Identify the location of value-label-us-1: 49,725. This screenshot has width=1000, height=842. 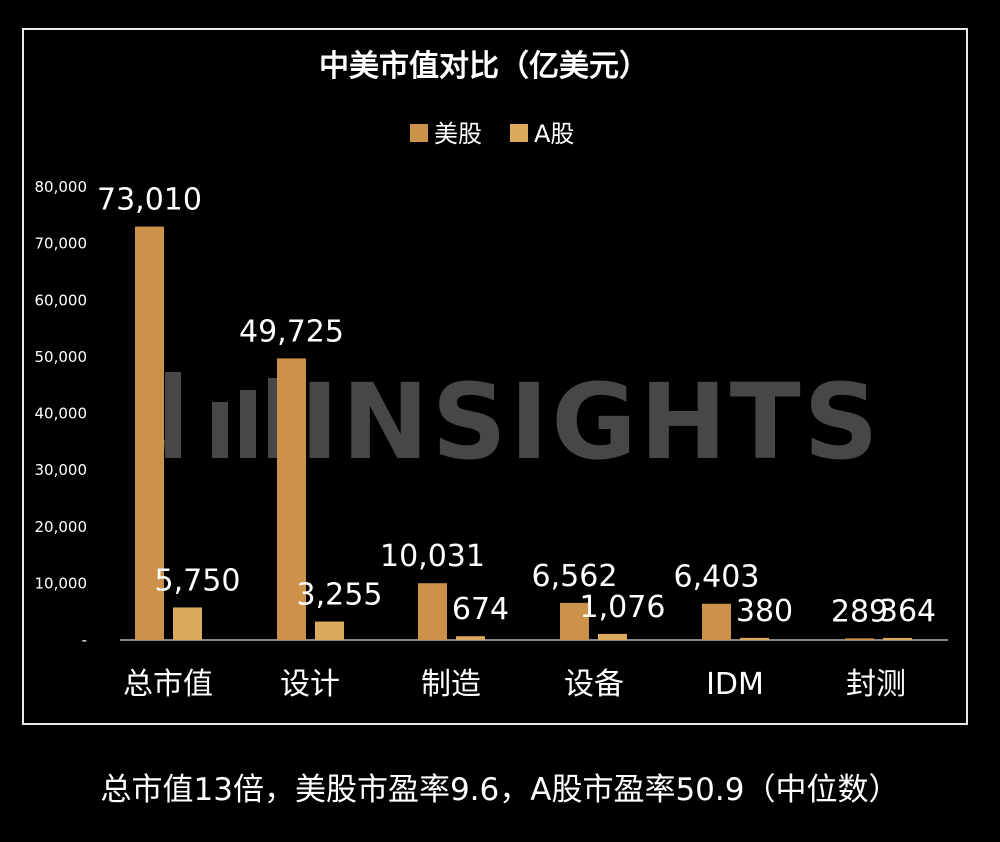
(291, 331).